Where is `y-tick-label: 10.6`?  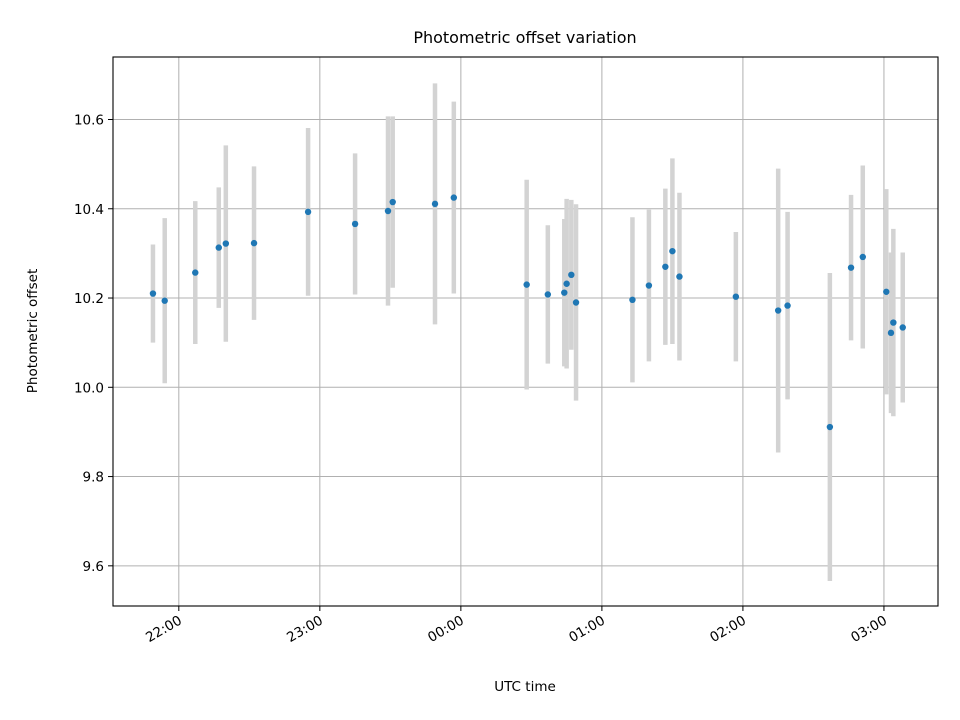
y-tick-label: 10.6 is located at coordinates (89, 120).